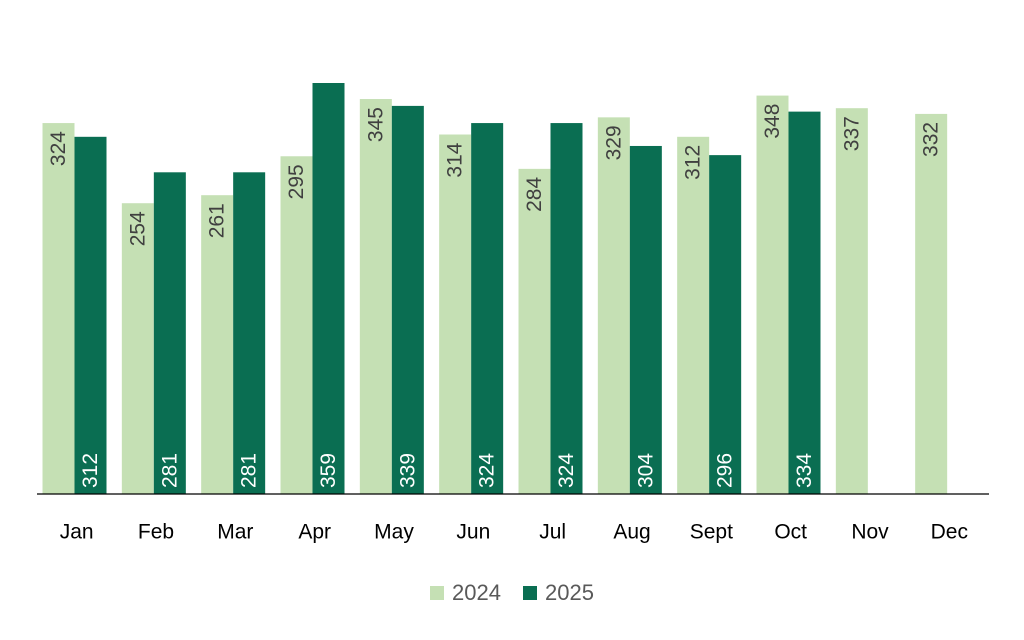 The height and width of the screenshot is (640, 1024). What do you see at coordinates (296, 325) in the screenshot?
I see `bar-2024-apr` at bounding box center [296, 325].